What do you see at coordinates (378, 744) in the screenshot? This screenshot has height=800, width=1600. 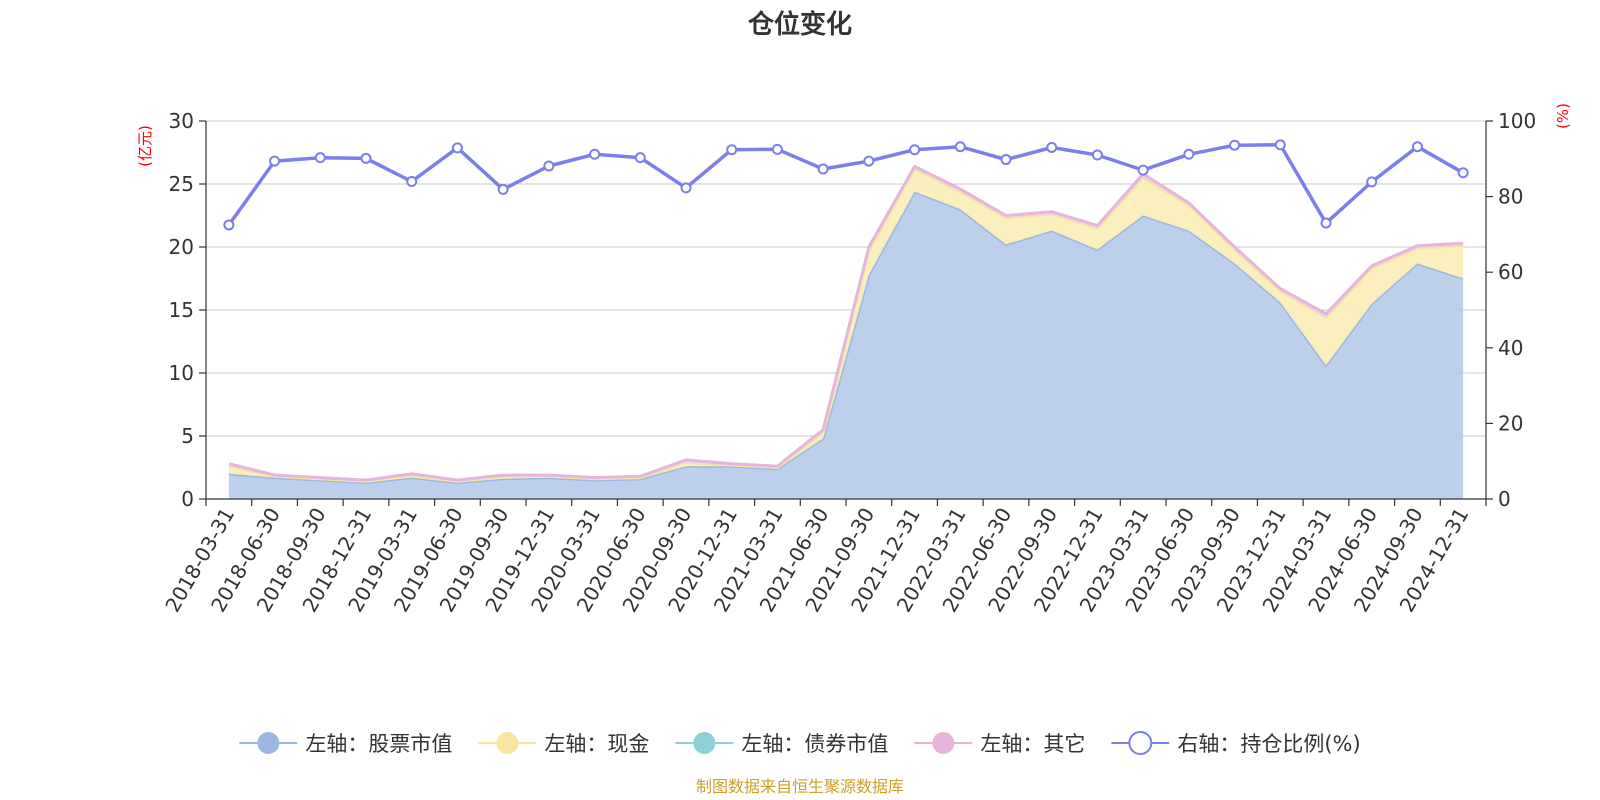 I see `legend-label: 左轴：股票市值` at bounding box center [378, 744].